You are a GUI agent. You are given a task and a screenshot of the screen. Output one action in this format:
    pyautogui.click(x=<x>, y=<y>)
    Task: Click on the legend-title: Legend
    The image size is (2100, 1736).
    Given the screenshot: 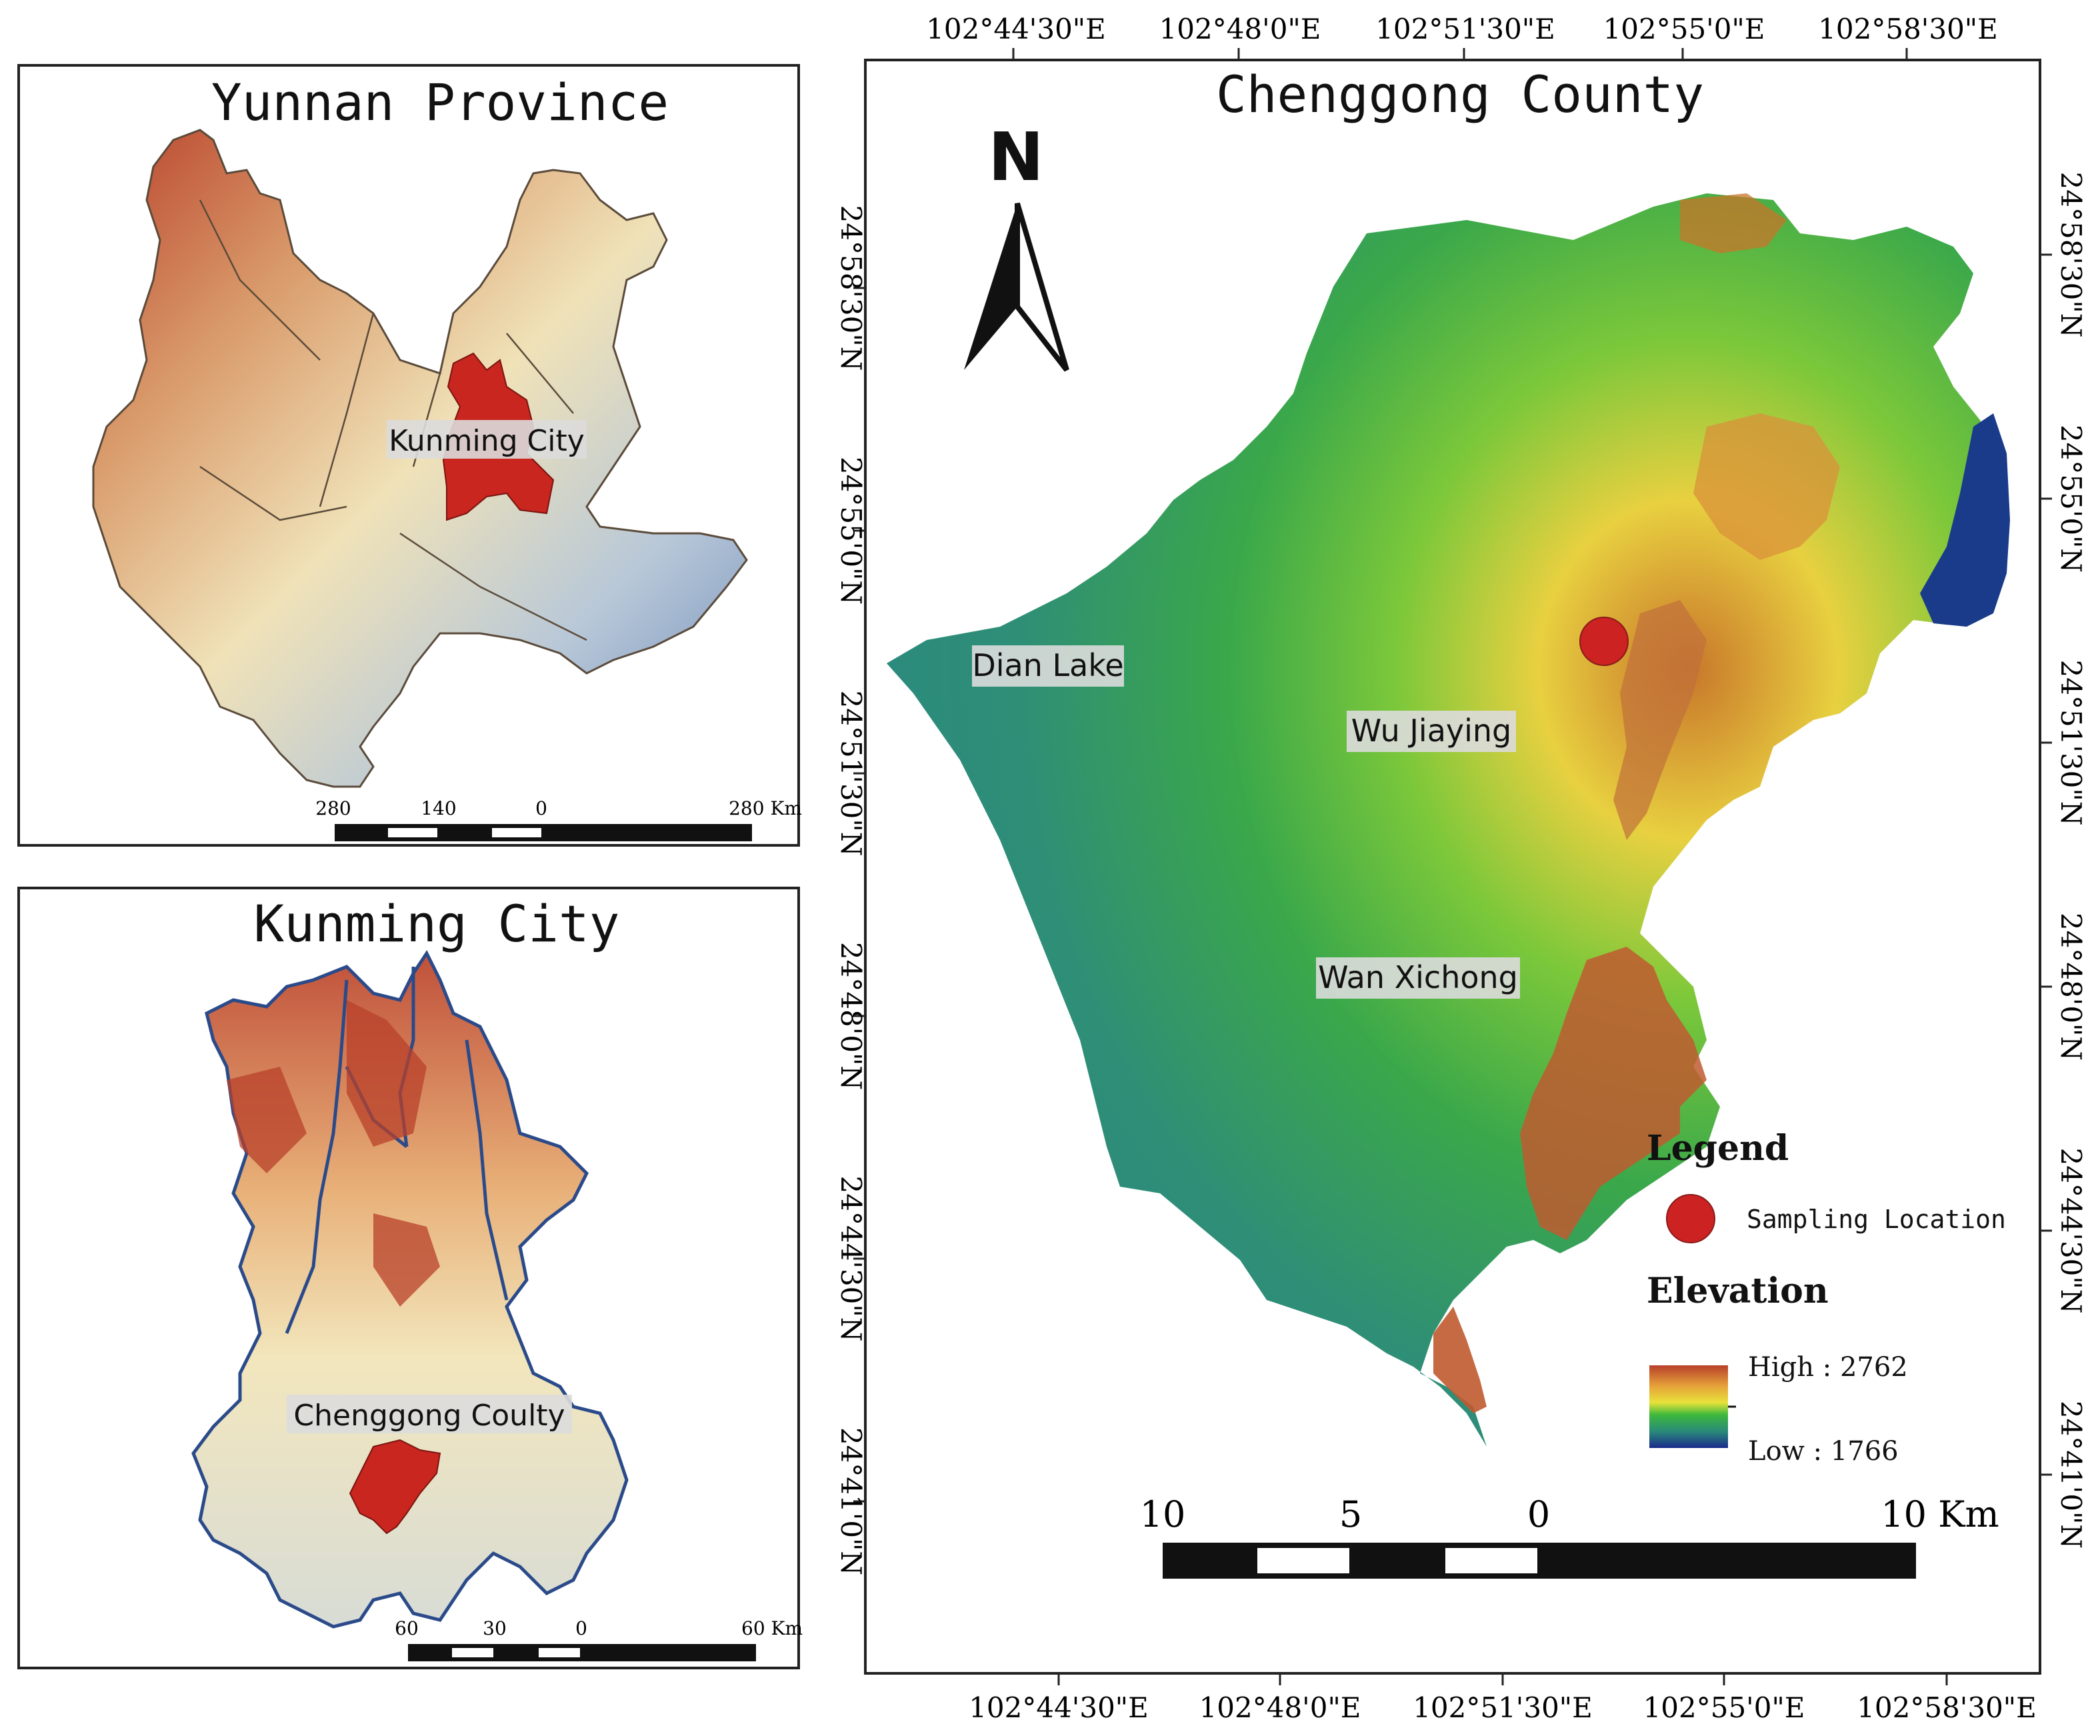 What is the action you would take?
    pyautogui.click(x=1718, y=1148)
    